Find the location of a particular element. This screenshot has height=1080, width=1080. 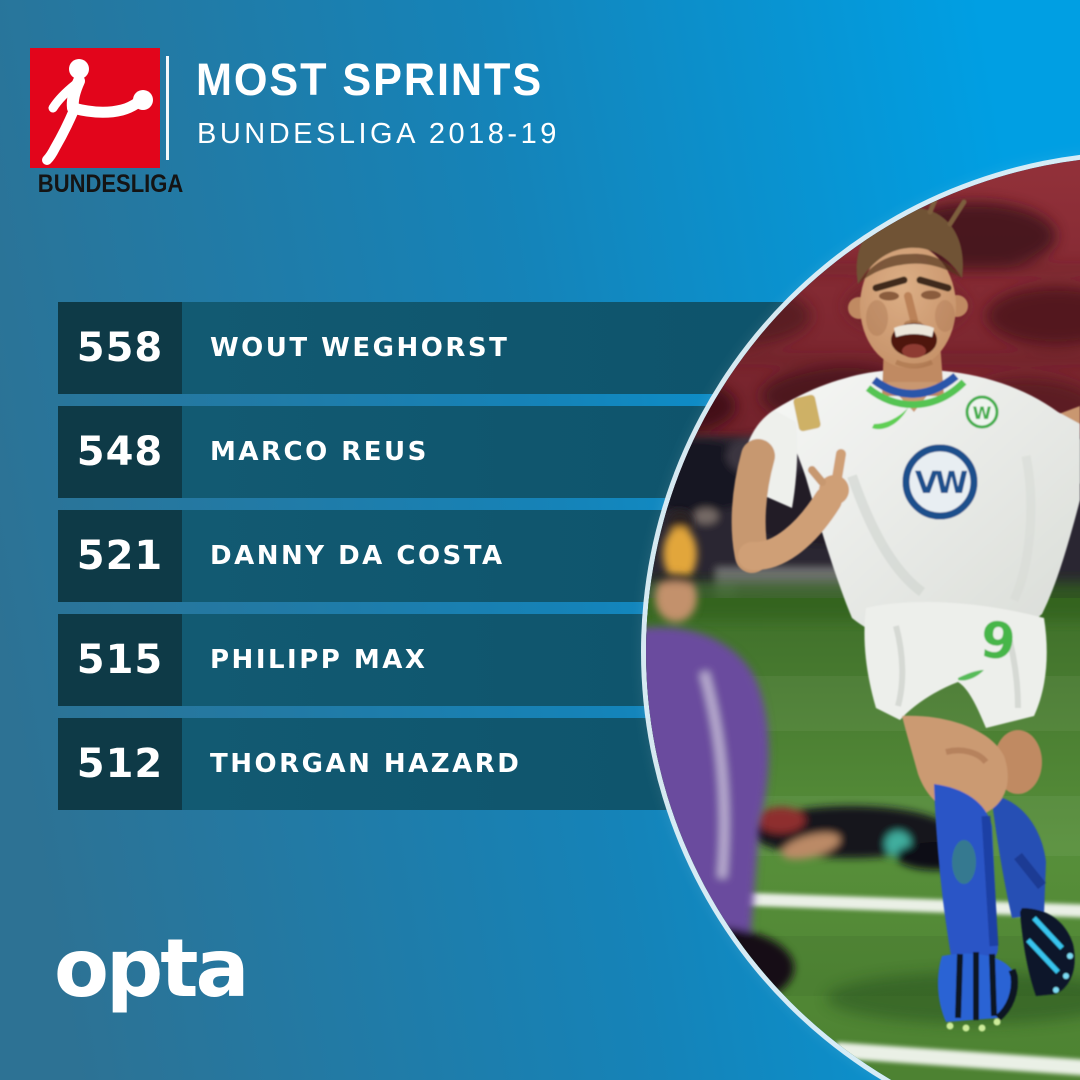

sprint-count: 548 is located at coordinates (120, 452).